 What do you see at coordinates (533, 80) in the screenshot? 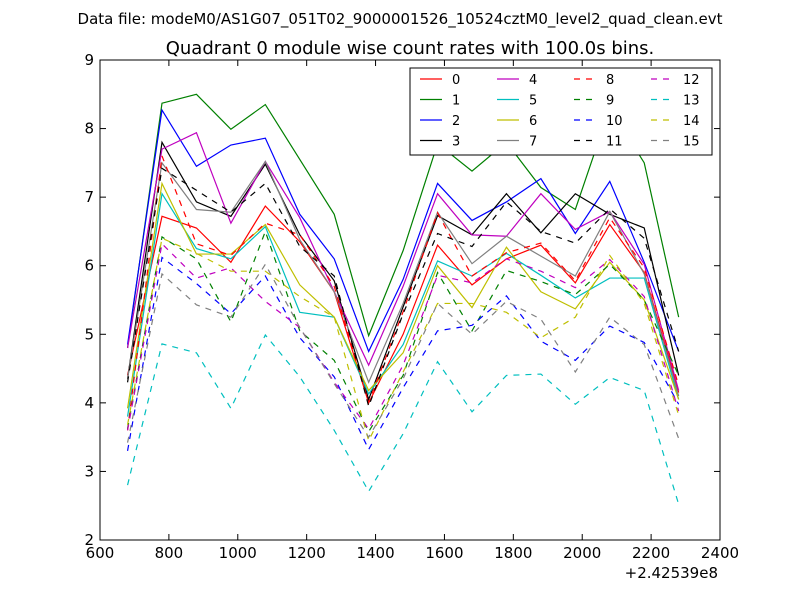
I see `legend-label-4: 4` at bounding box center [533, 80].